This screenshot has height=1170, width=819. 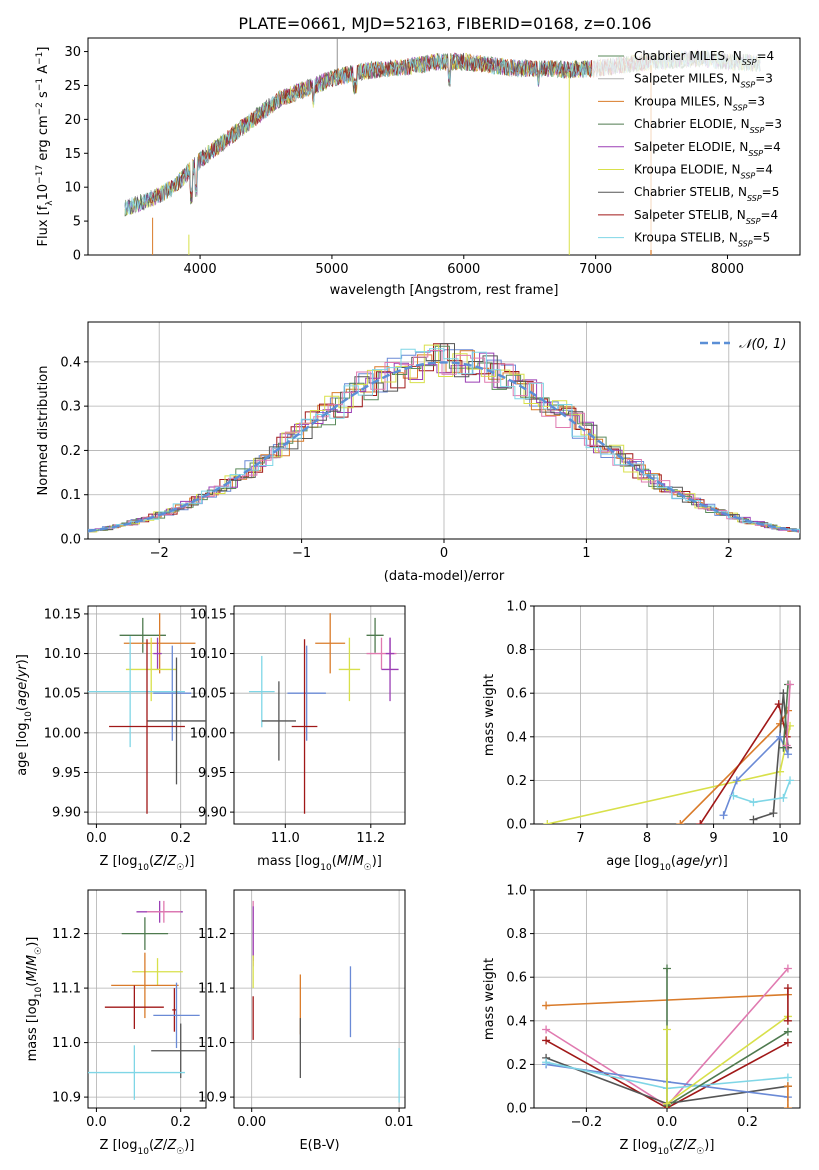 I want to click on y-tick-label: 10.00, so click(x=62, y=733).